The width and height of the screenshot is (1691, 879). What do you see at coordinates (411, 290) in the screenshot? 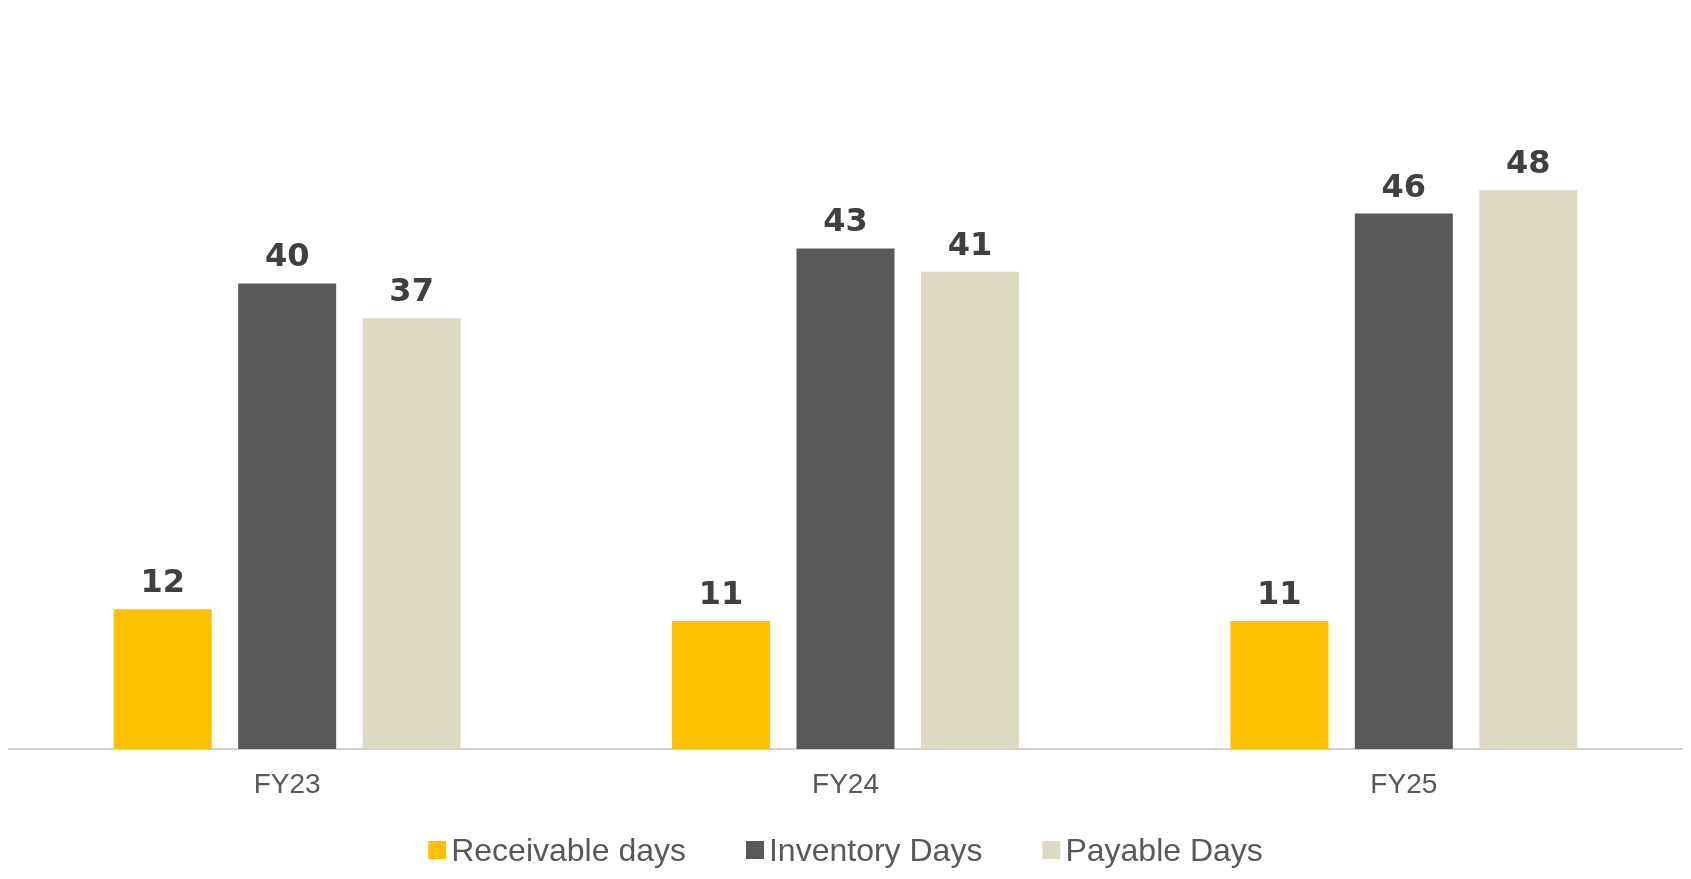
I see `data-label: 37` at bounding box center [411, 290].